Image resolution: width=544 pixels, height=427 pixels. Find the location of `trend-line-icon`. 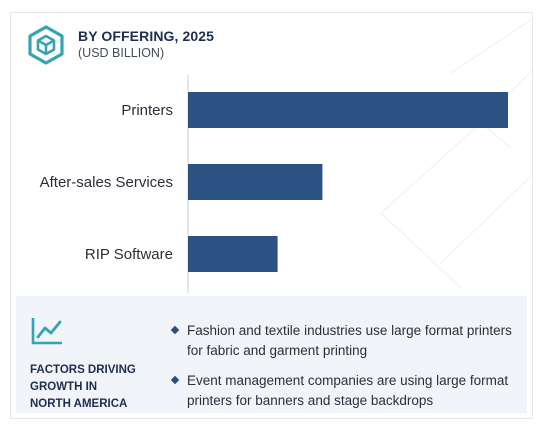

trend-line-icon is located at coordinates (47, 331).